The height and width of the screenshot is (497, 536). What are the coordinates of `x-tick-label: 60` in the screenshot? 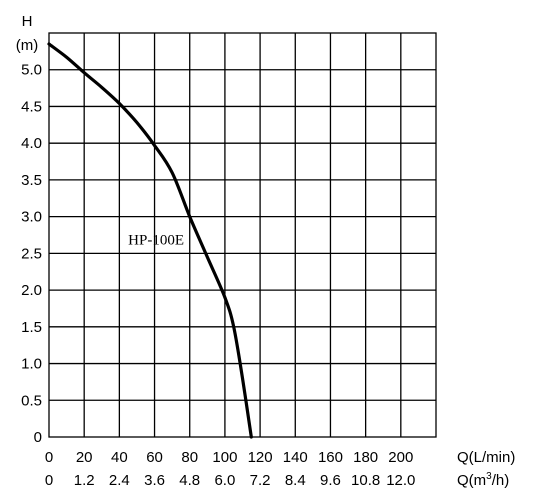 It's located at (154, 457).